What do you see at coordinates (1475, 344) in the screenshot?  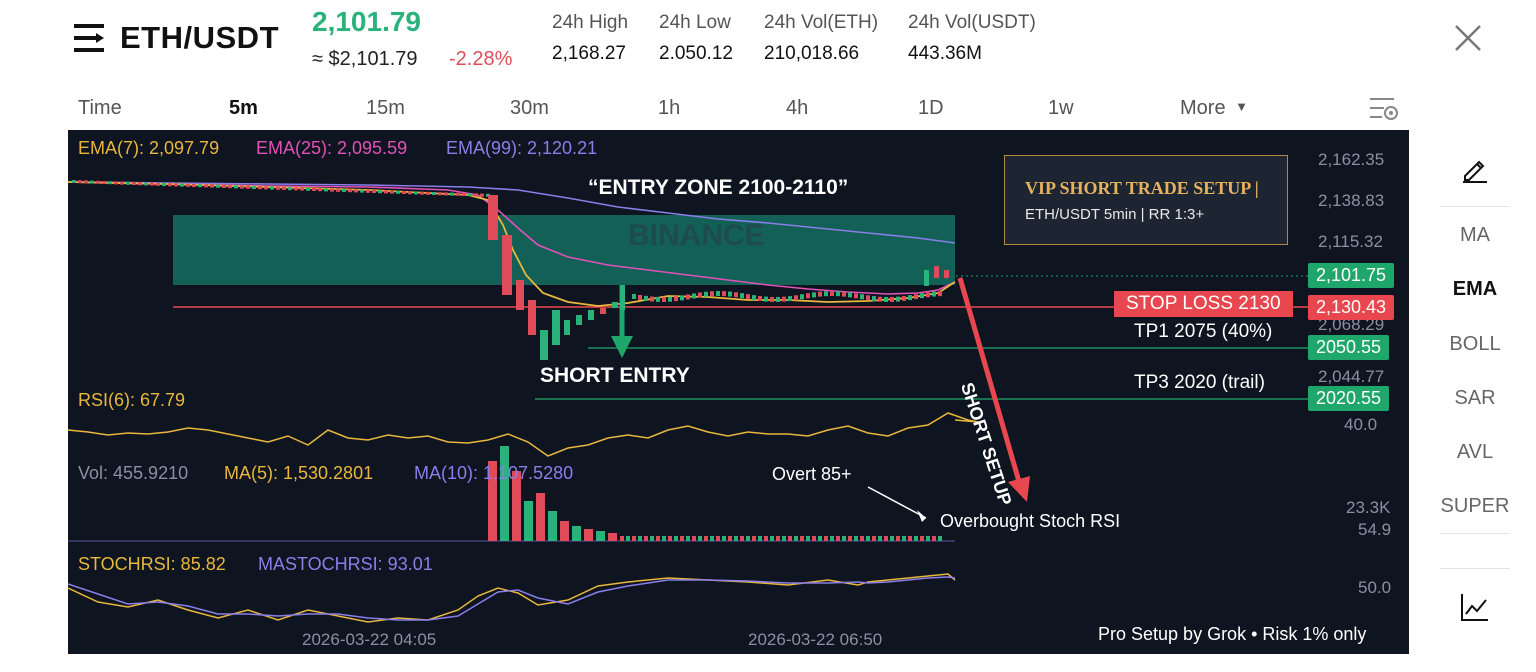 I see `sidebar-item-boll: BOLL` at bounding box center [1475, 344].